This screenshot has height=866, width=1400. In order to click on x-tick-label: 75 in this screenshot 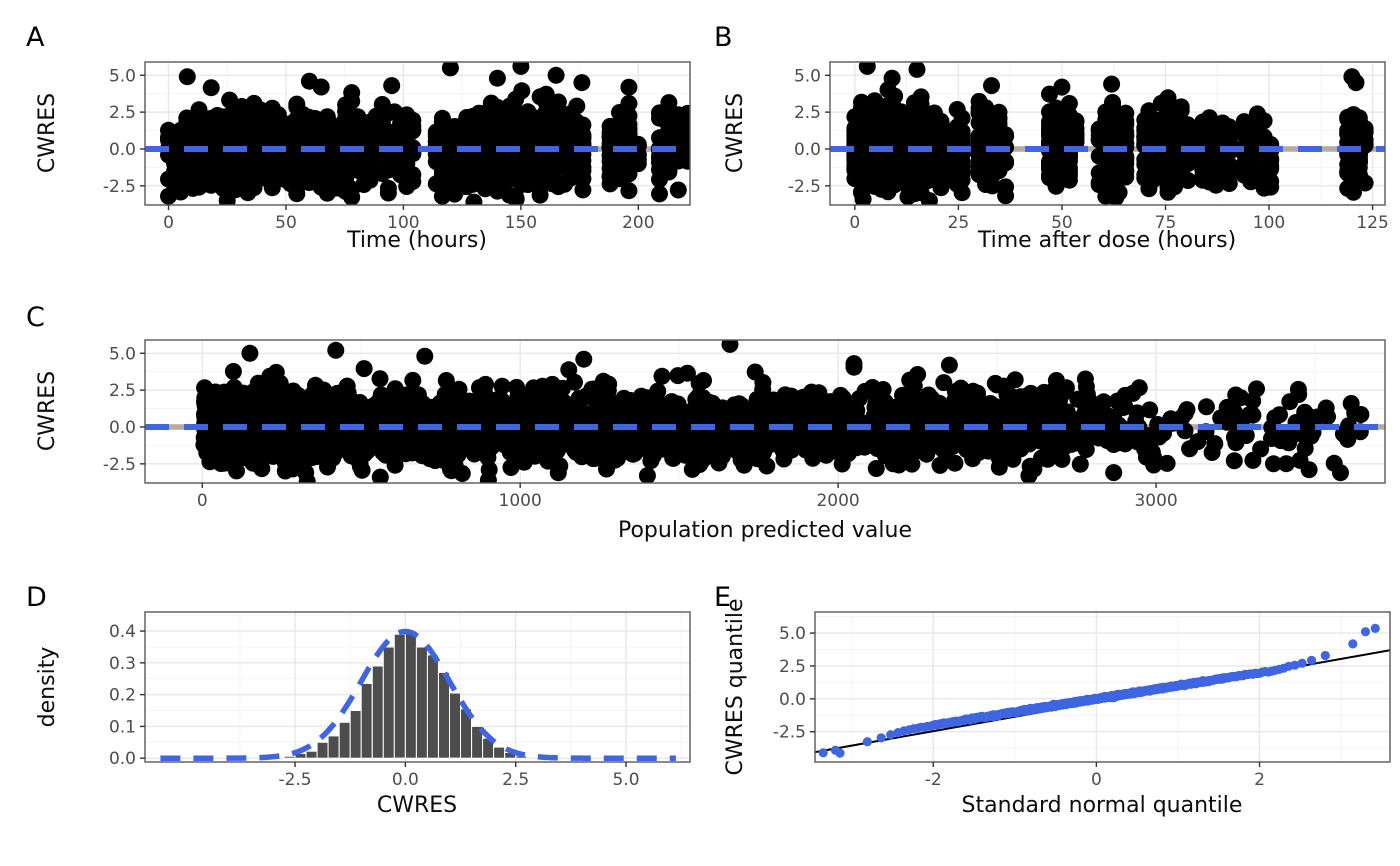, I will do `click(1166, 223)`.